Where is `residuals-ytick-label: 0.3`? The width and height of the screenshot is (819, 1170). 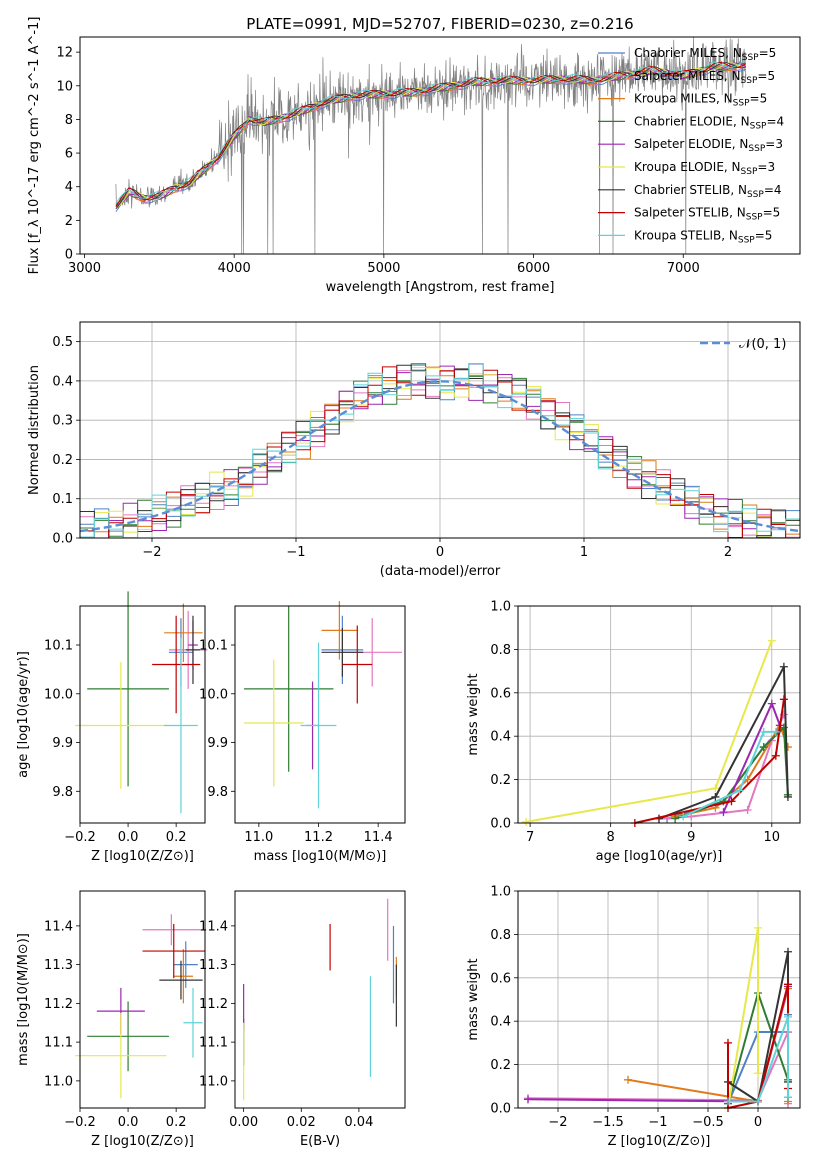
residuals-ytick-label: 0.3 is located at coordinates (62, 421).